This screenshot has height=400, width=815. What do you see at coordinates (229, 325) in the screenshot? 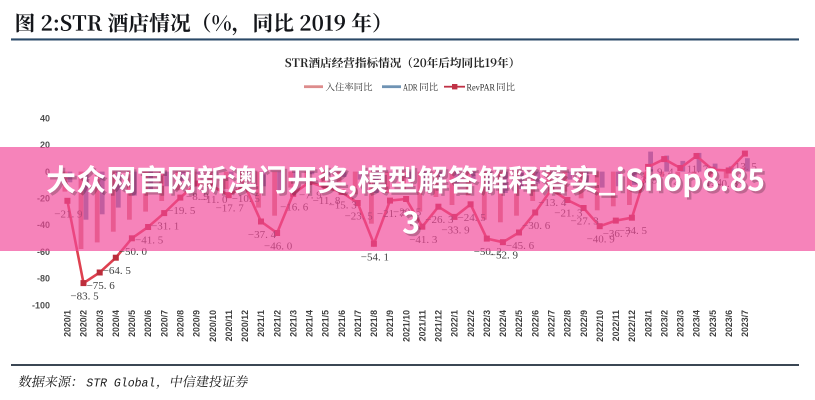
I see `svg-text: 2020/11` at bounding box center [229, 325].